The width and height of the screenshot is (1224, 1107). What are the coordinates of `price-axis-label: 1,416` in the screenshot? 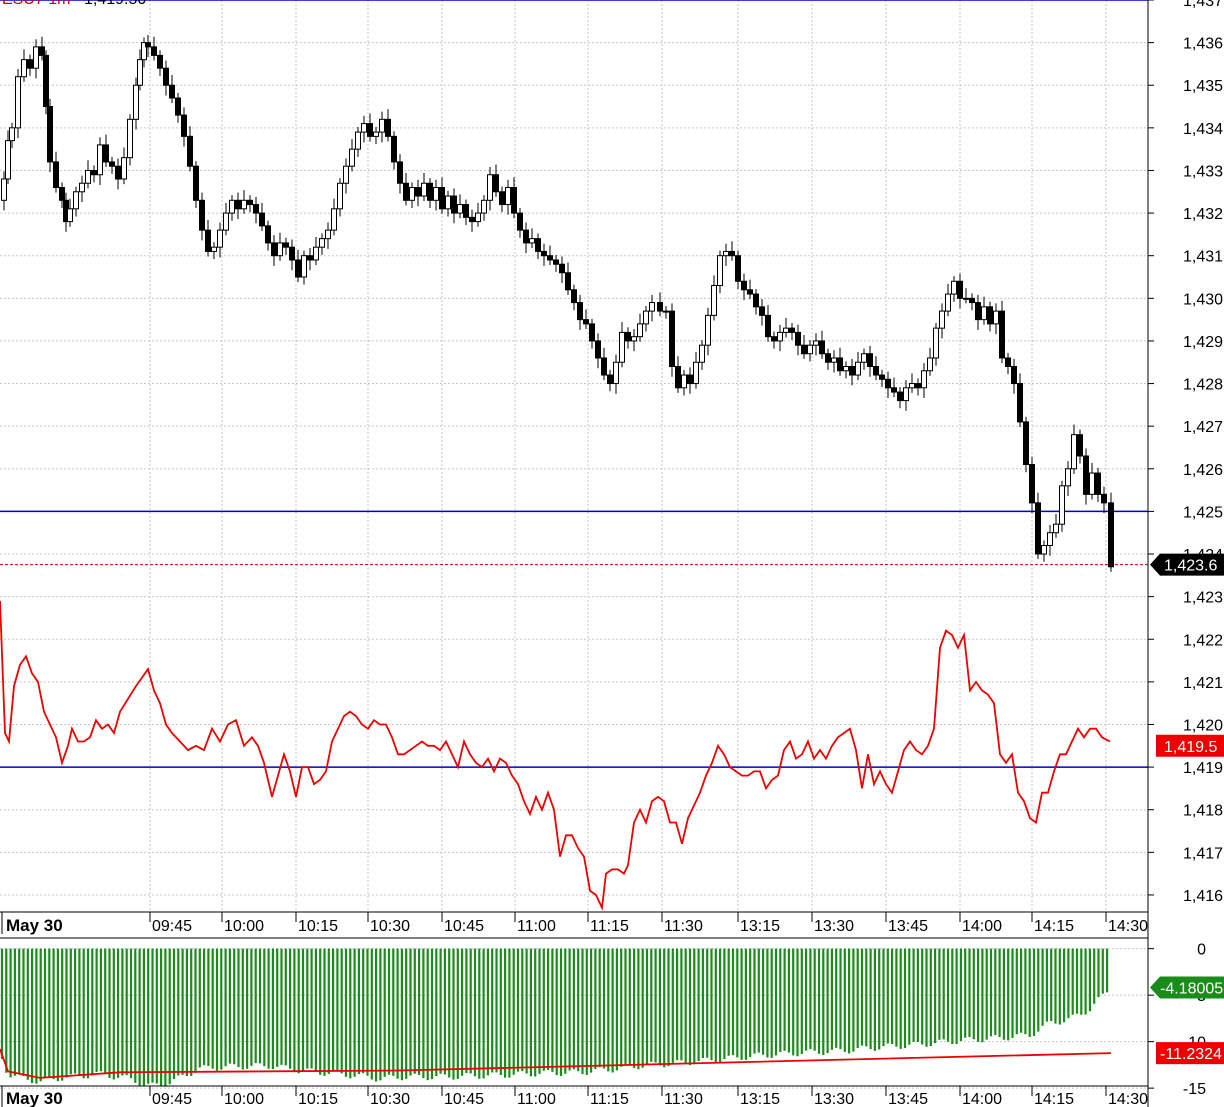 It's located at (1203, 896).